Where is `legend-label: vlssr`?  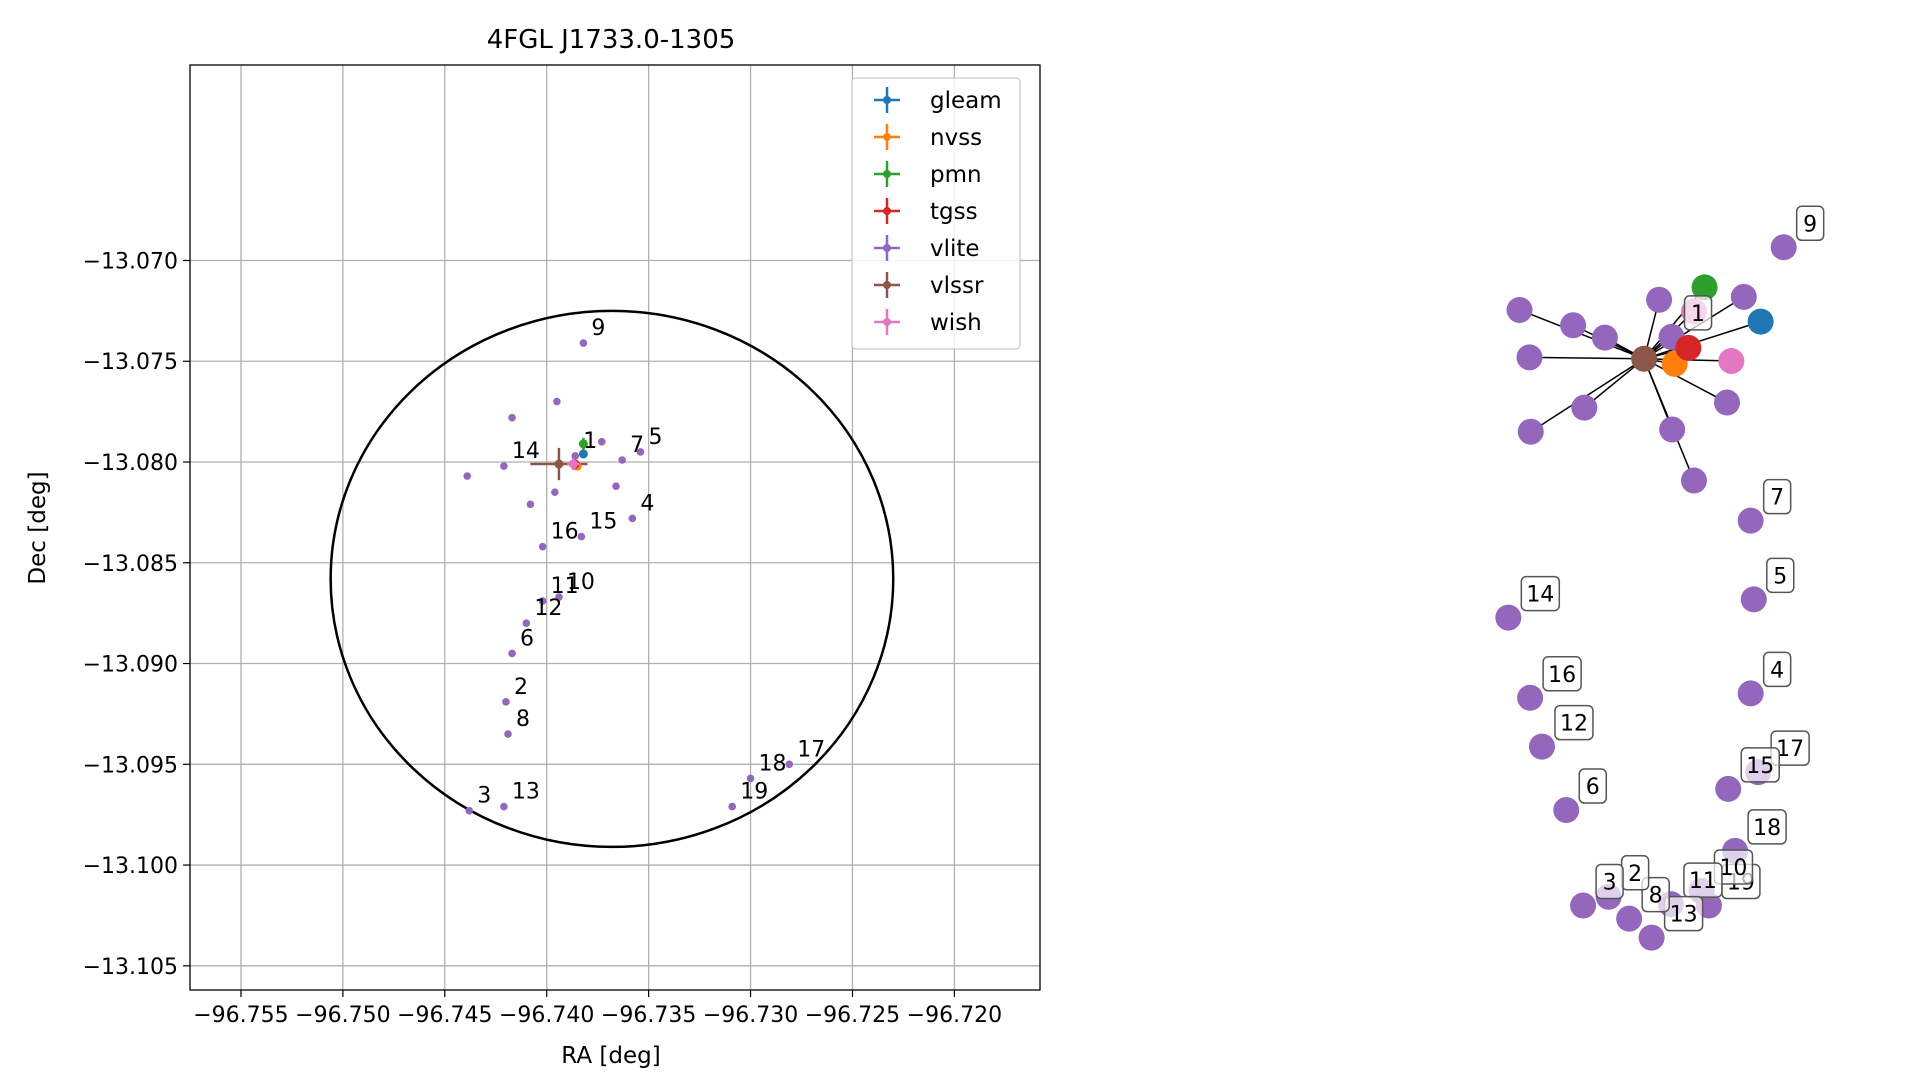 legend-label: vlssr is located at coordinates (957, 286).